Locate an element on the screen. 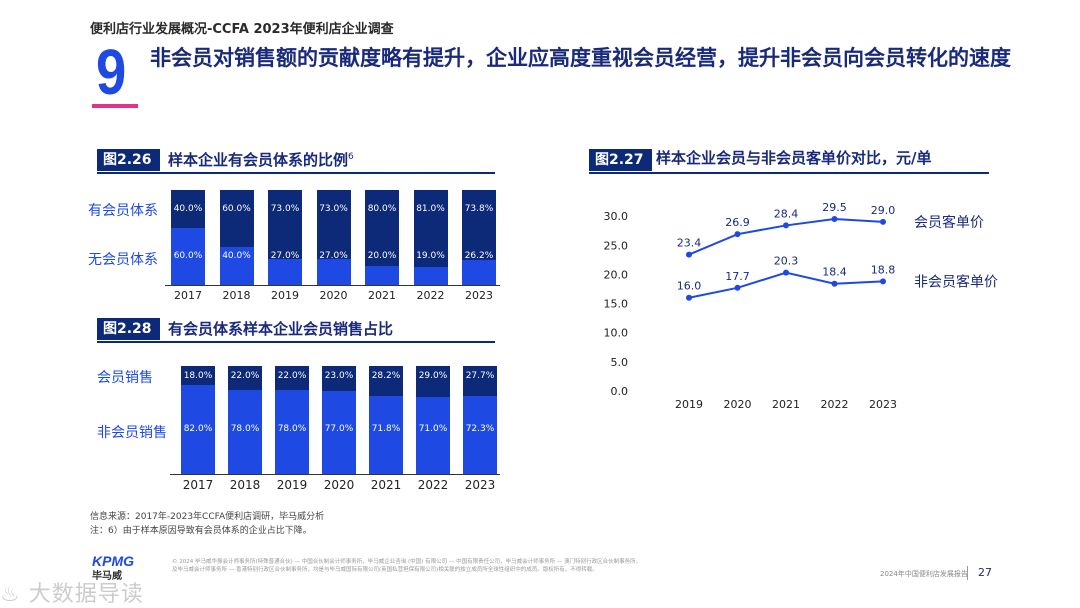 The image size is (1080, 608). bar-2017: 40.0% 60.0% is located at coordinates (188, 237).